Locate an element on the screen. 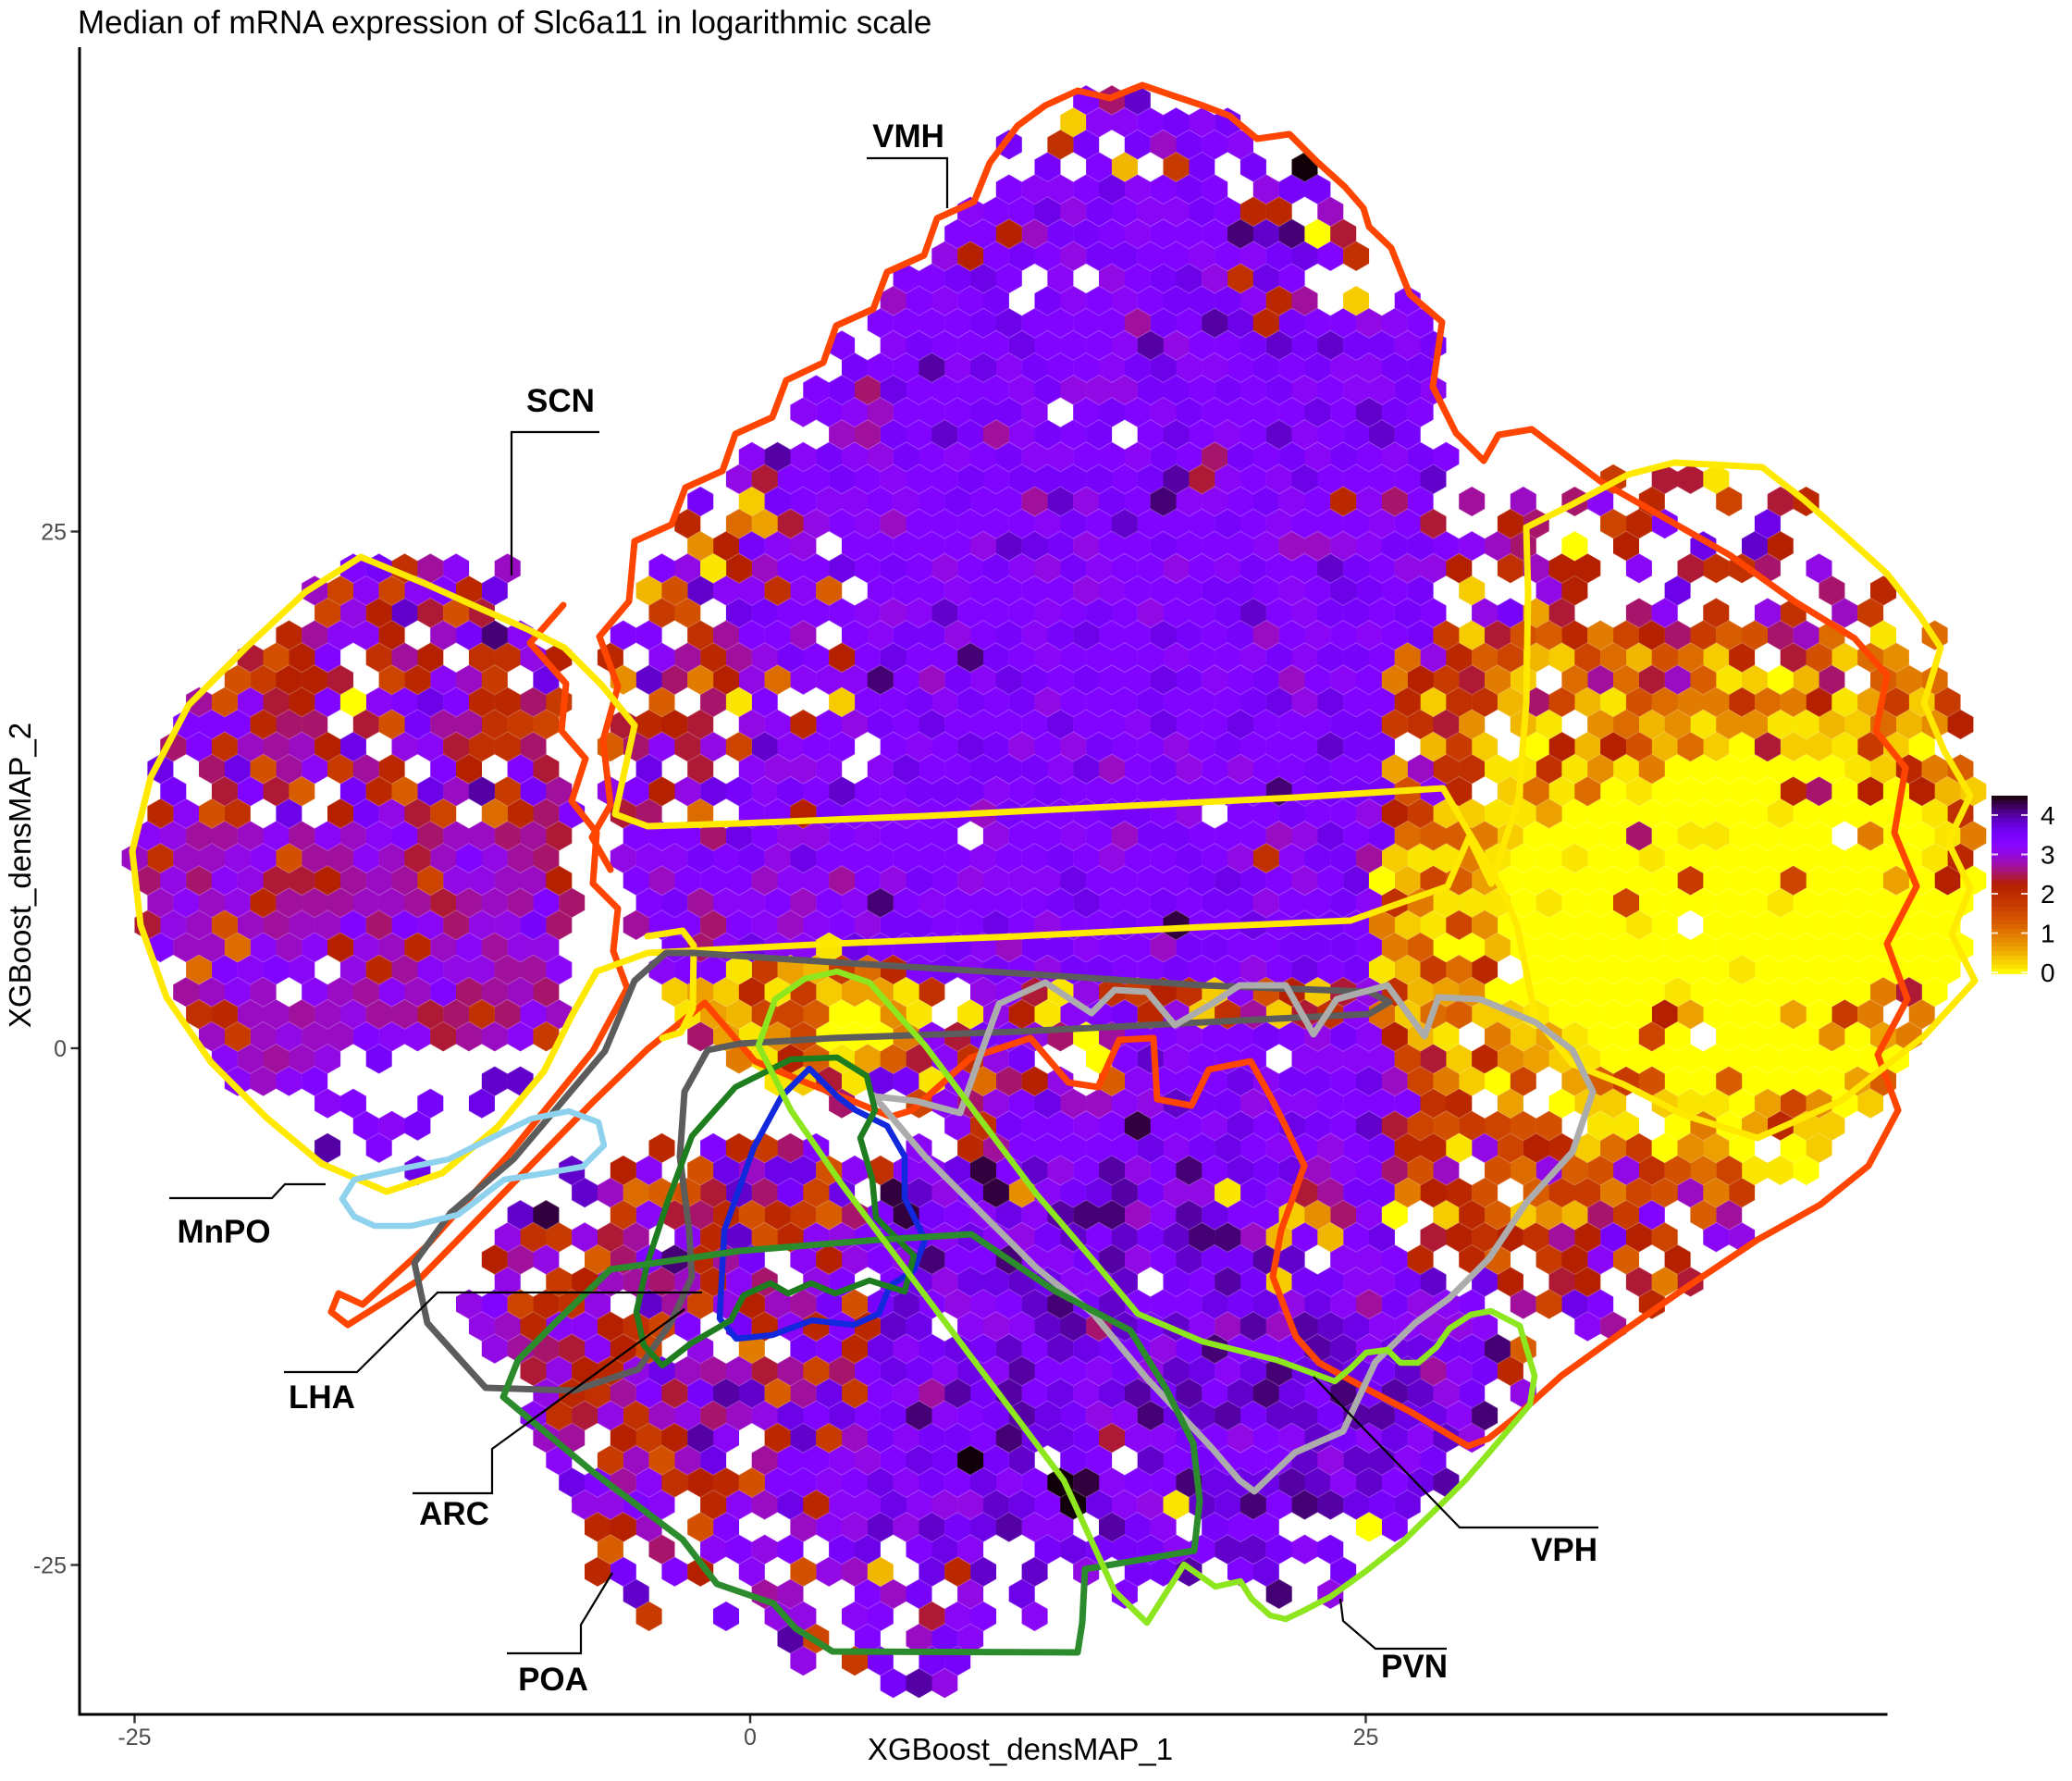 Image resolution: width=2072 pixels, height=1781 pixels. svg-text: POA is located at coordinates (553, 1680).